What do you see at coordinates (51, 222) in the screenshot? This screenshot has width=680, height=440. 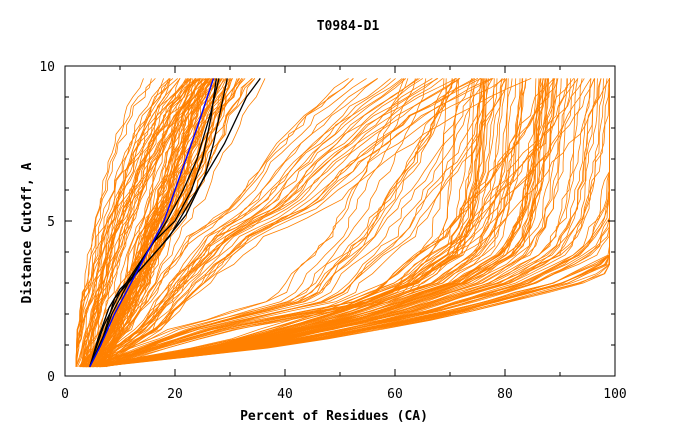 I see `y-tick-label: 5` at bounding box center [51, 222].